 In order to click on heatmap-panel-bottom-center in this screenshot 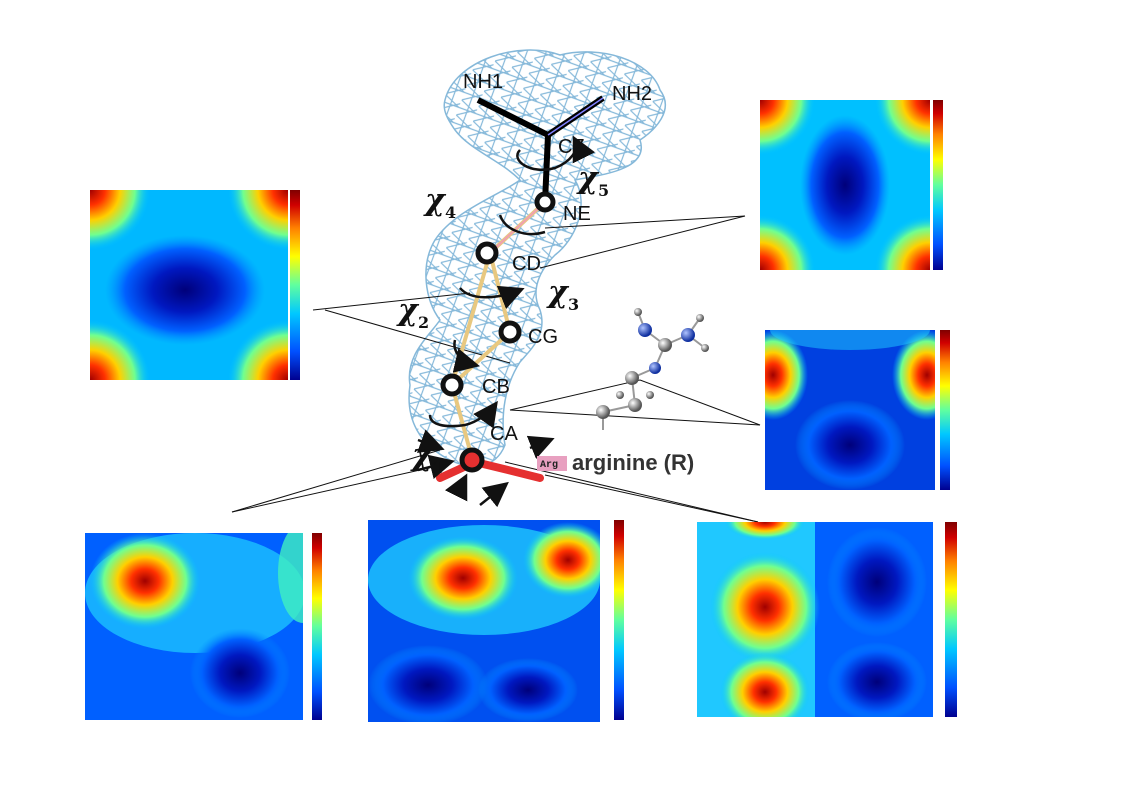, I will do `click(496, 621)`.